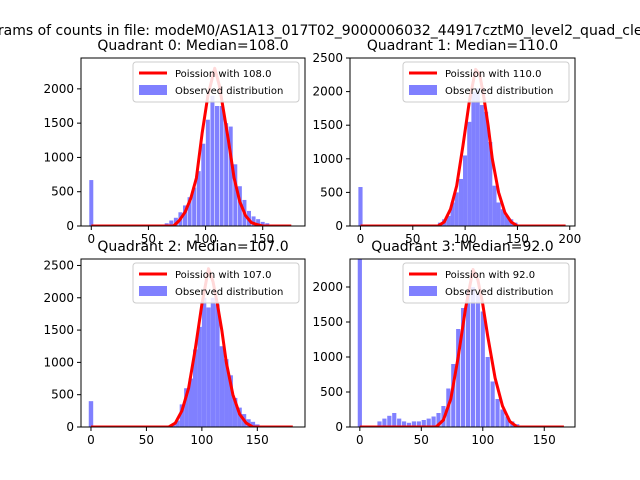  What do you see at coordinates (462, 46) in the screenshot?
I see `panel-title: Quadrant 1: Median=110.0` at bounding box center [462, 46].